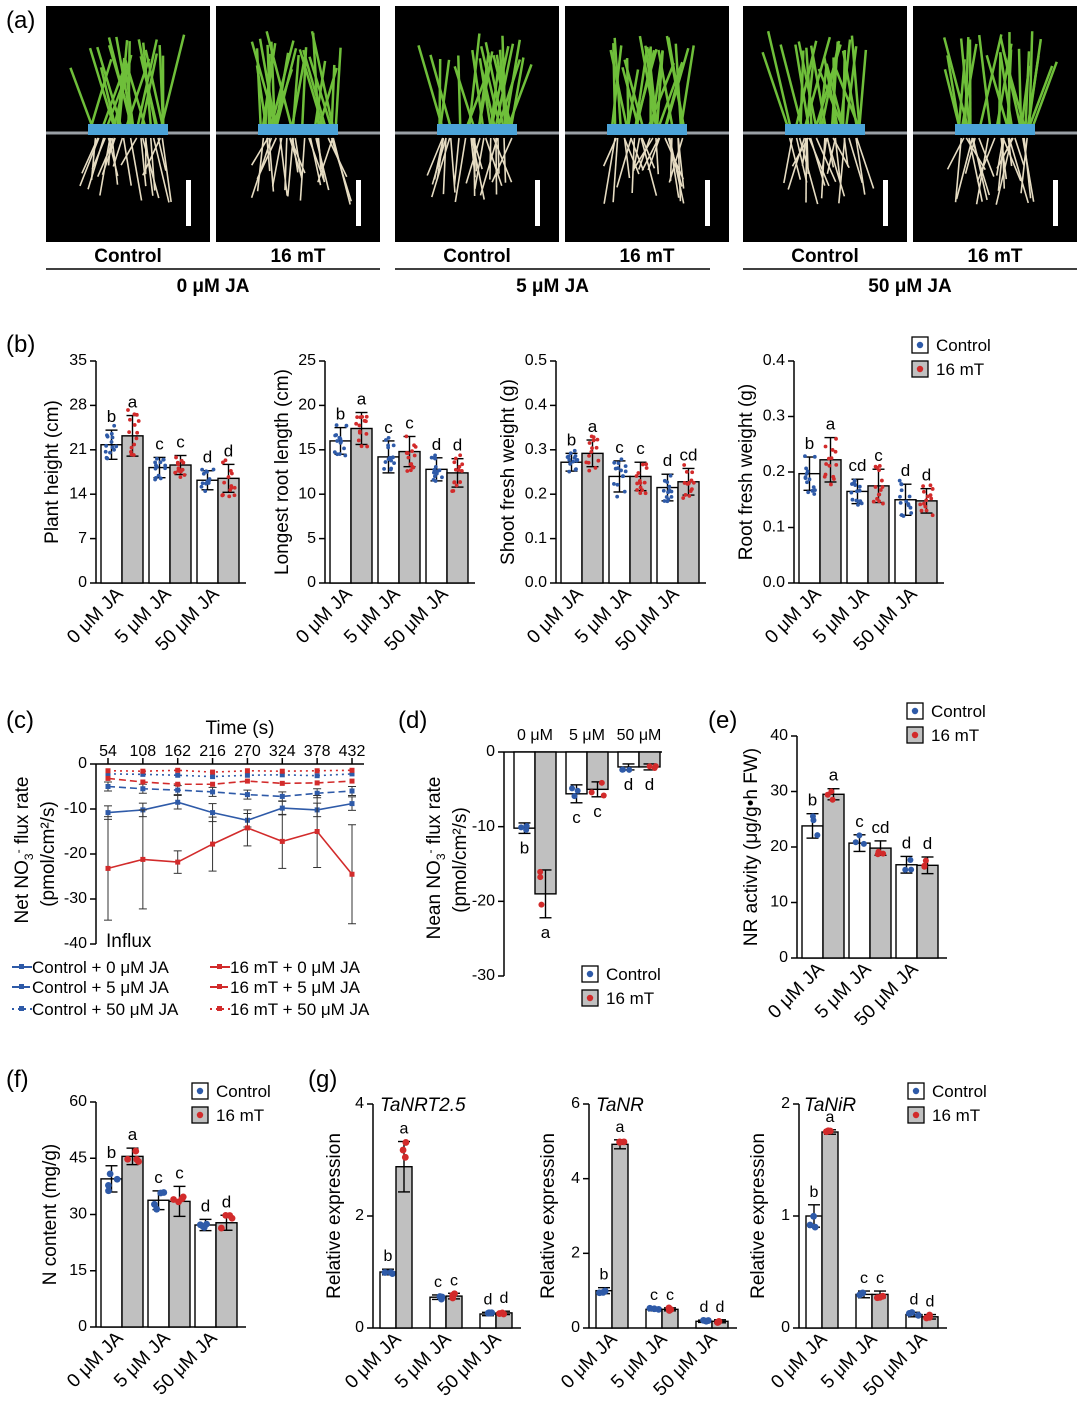 This screenshot has width=1080, height=1410. I want to click on series-line, so click(230, 781).